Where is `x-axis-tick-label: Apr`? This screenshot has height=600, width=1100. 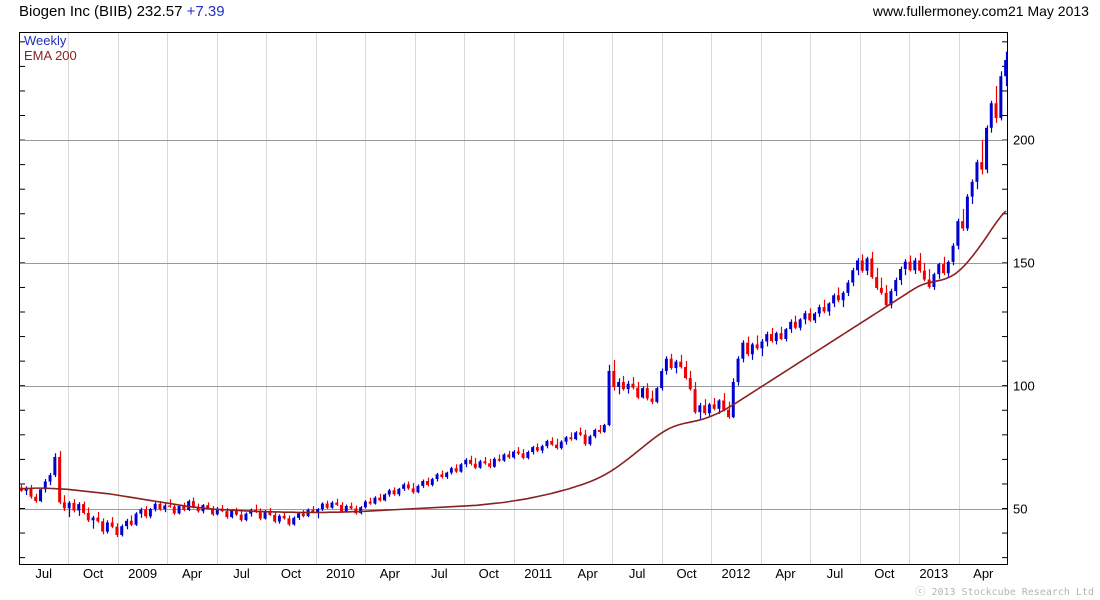 x-axis-tick-label: Apr is located at coordinates (192, 573).